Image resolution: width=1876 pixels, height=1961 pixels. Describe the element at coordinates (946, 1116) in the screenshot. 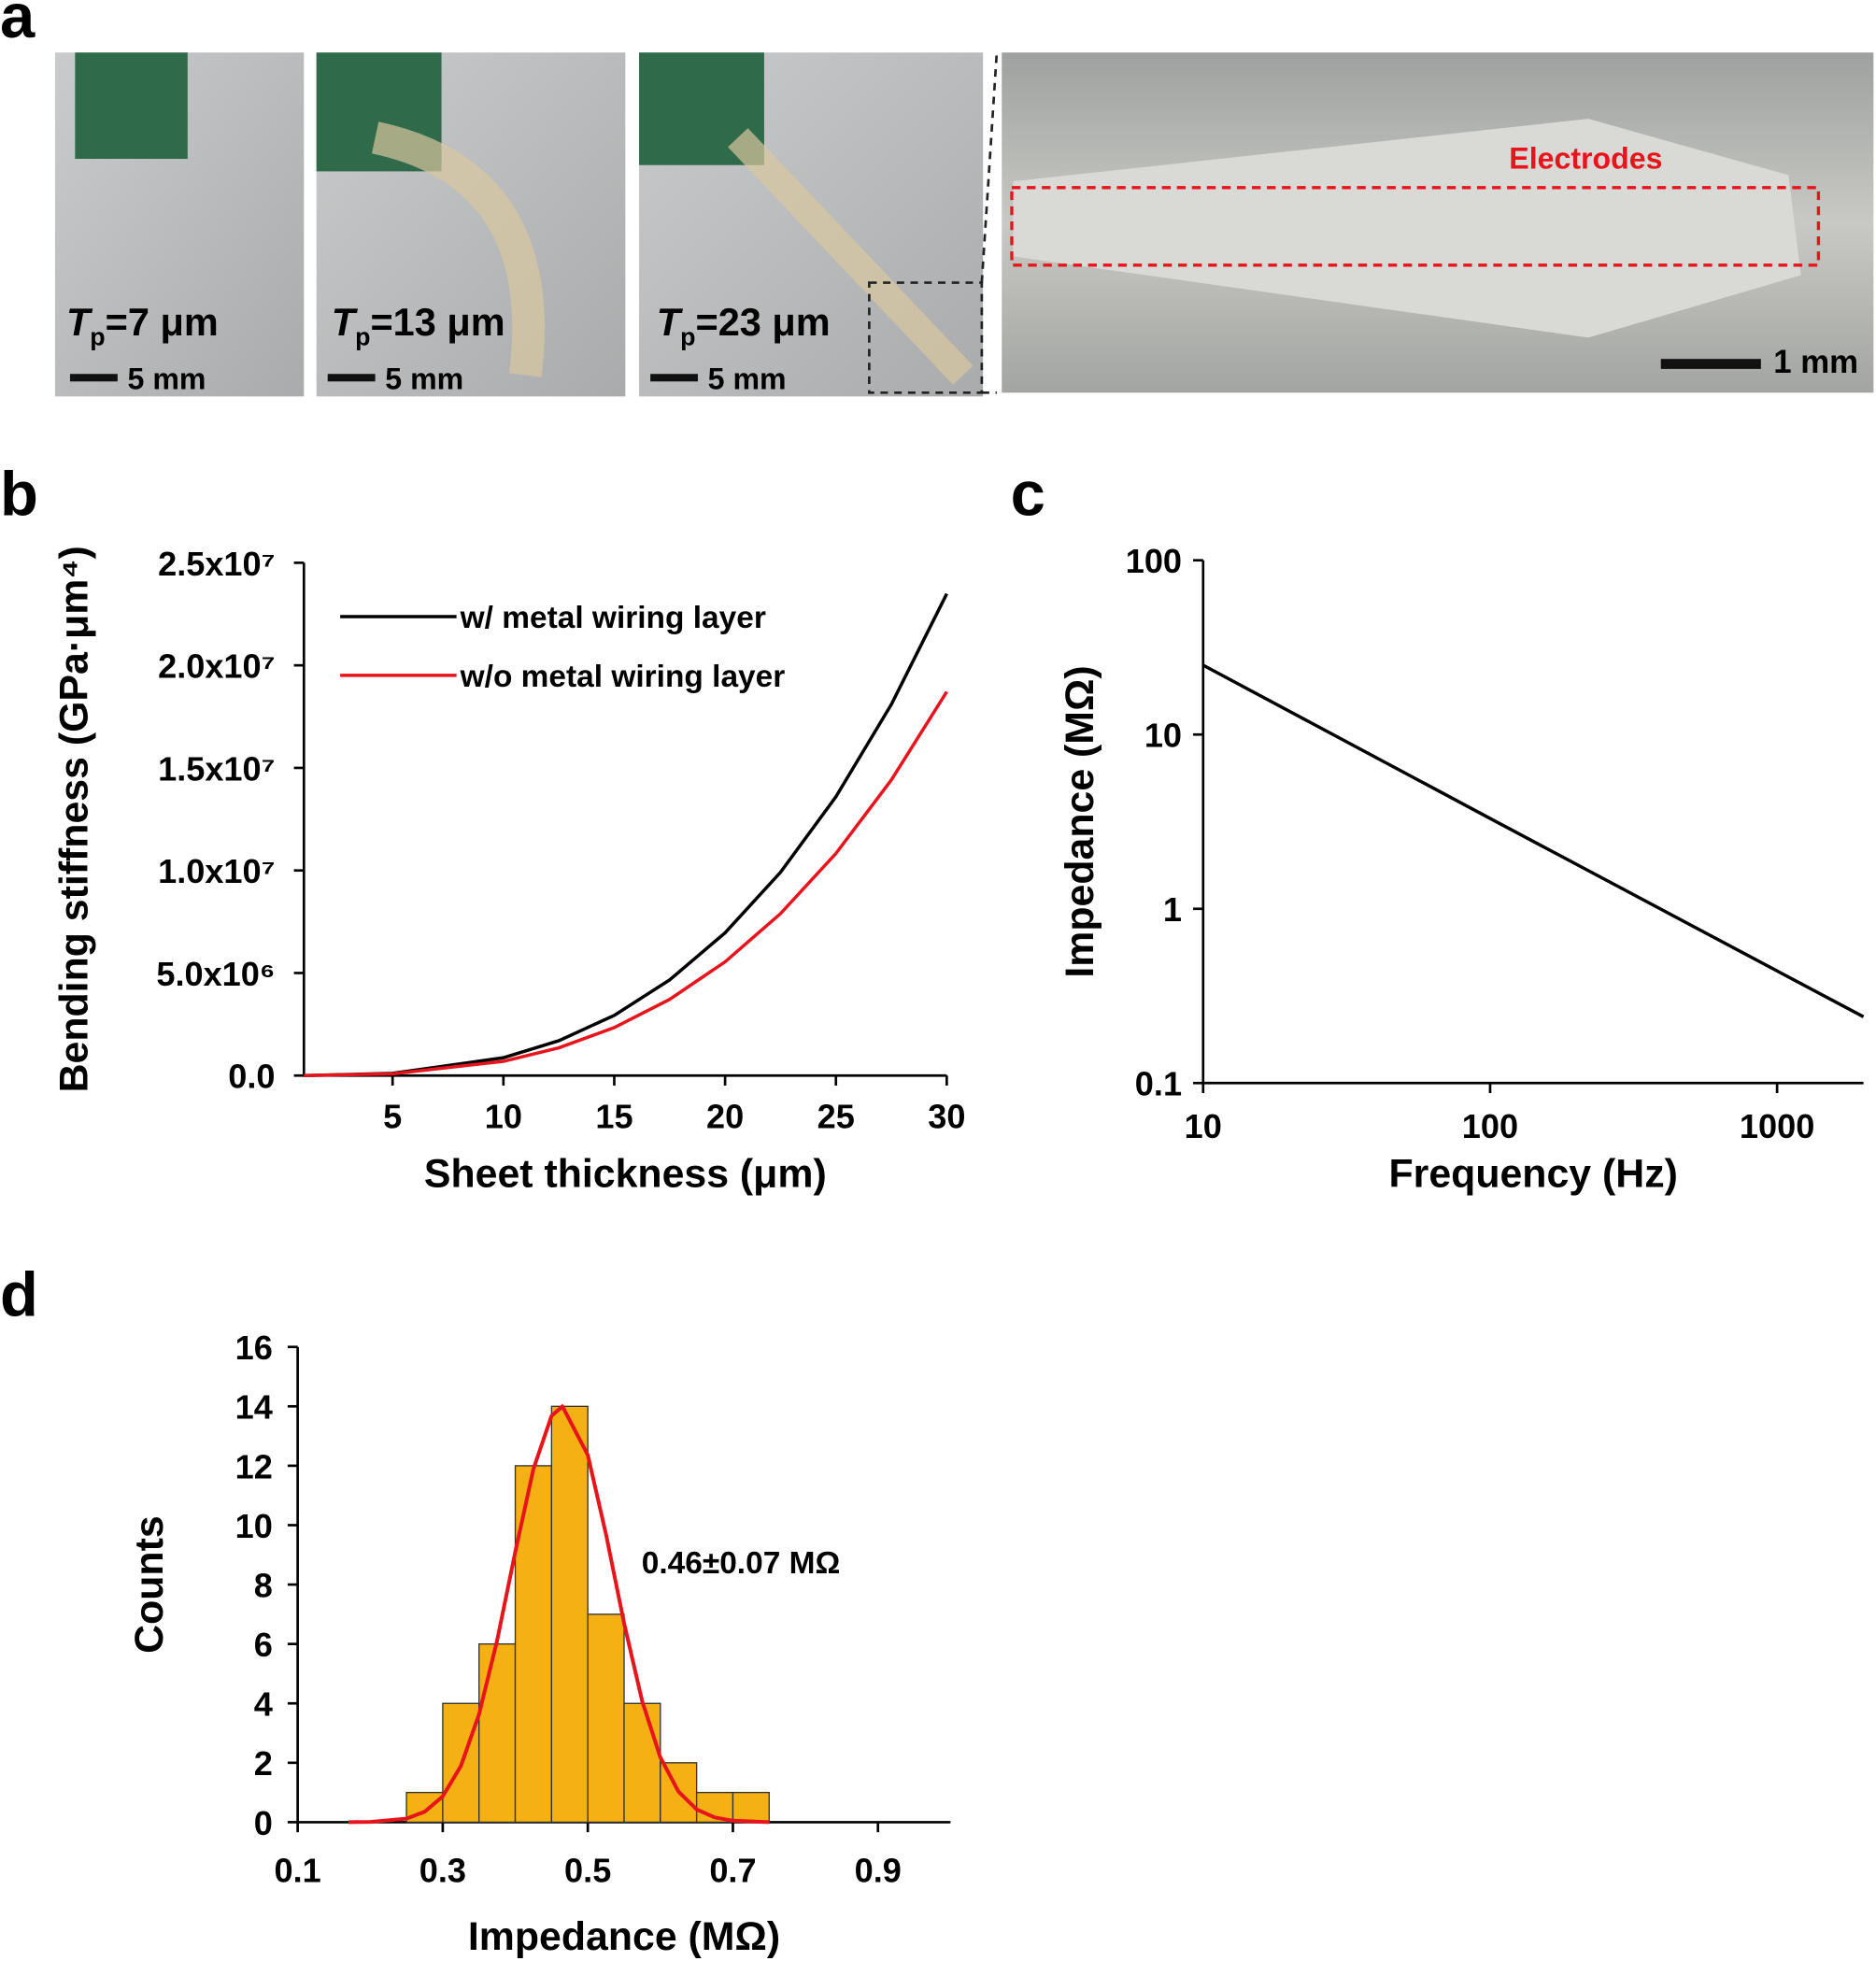

I see `x-tick-label: 30` at that location.